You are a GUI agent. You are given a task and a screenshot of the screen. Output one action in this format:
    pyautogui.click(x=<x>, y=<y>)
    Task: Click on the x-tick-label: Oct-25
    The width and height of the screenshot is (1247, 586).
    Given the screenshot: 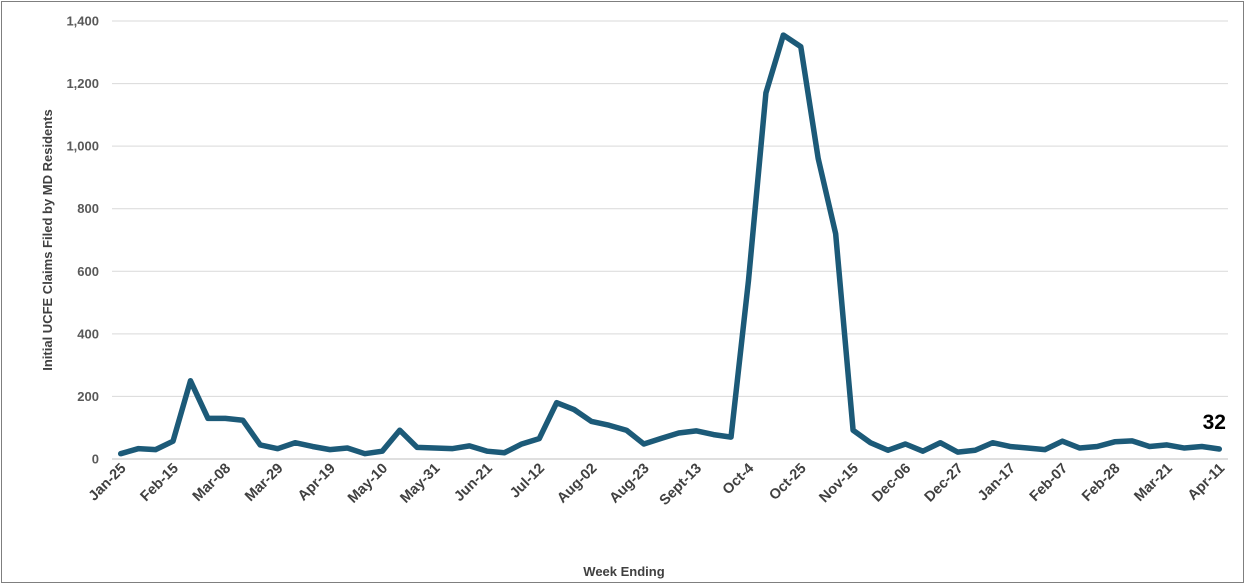 What is the action you would take?
    pyautogui.click(x=787, y=482)
    